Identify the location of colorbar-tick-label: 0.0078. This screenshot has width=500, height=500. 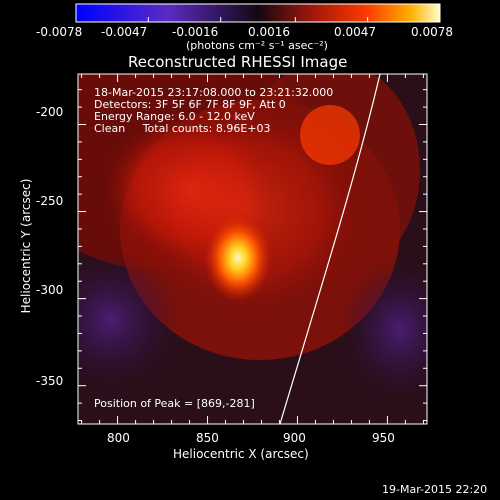
(432, 32).